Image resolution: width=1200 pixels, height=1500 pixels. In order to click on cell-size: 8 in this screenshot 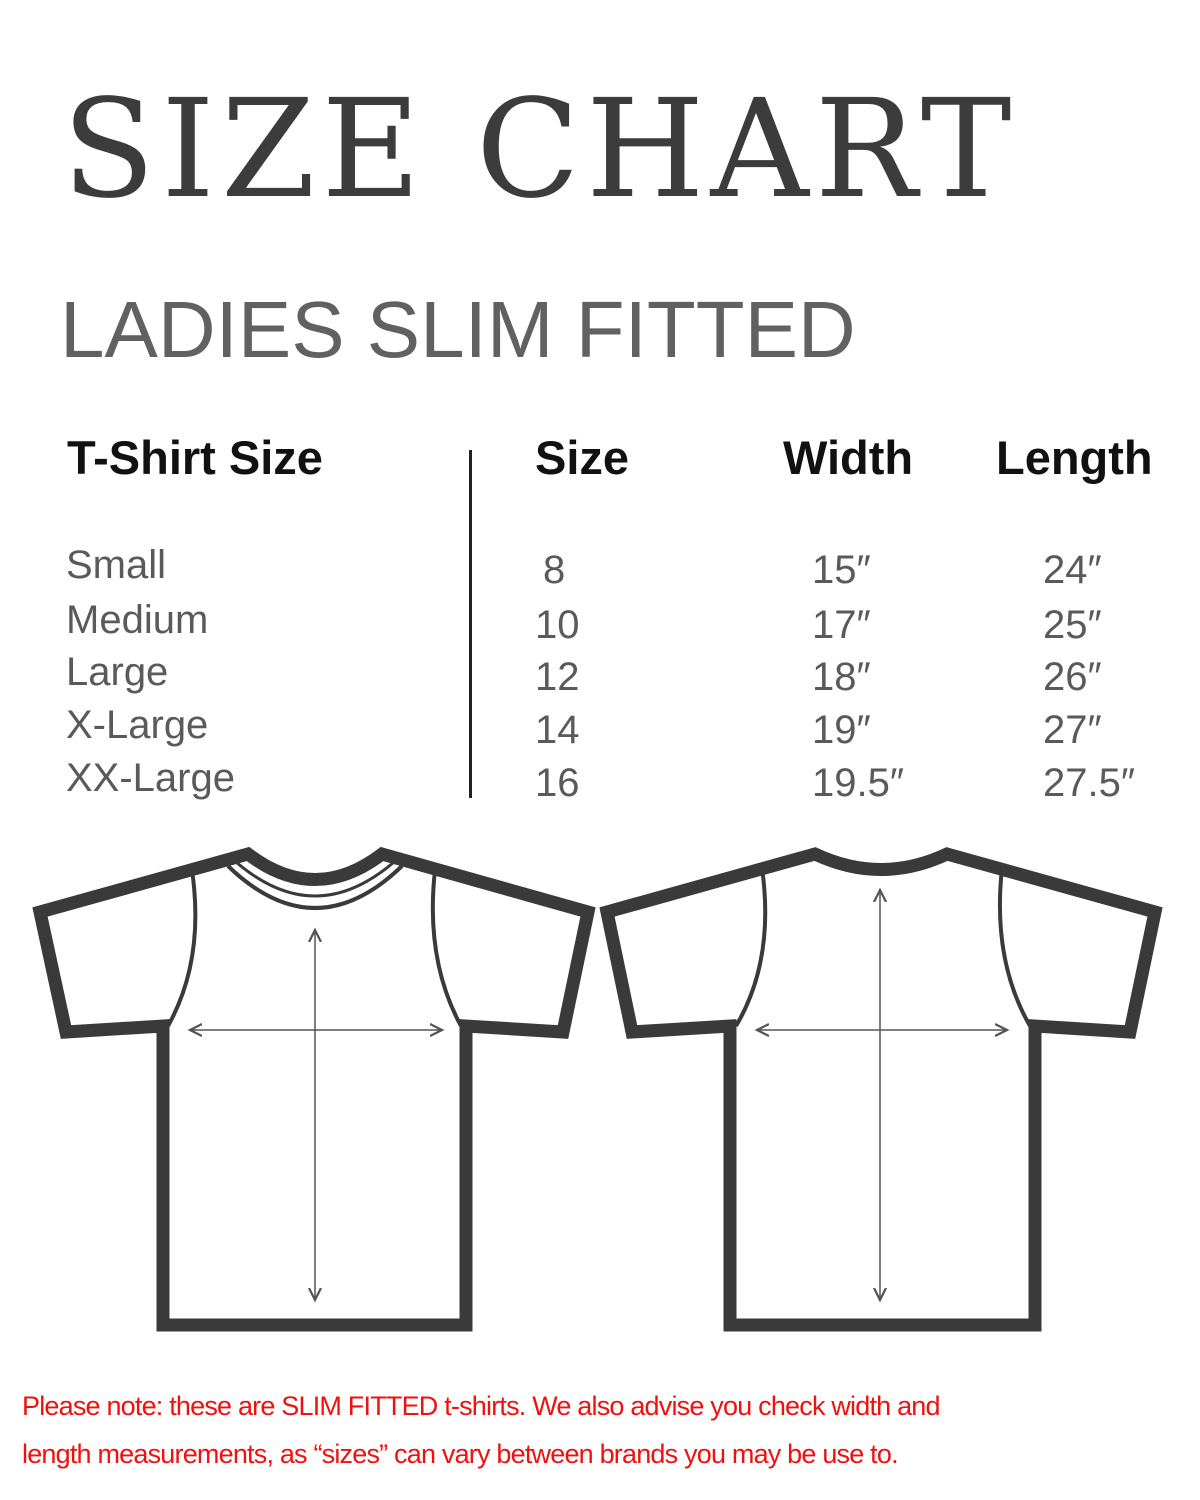, I will do `click(554, 570)`.